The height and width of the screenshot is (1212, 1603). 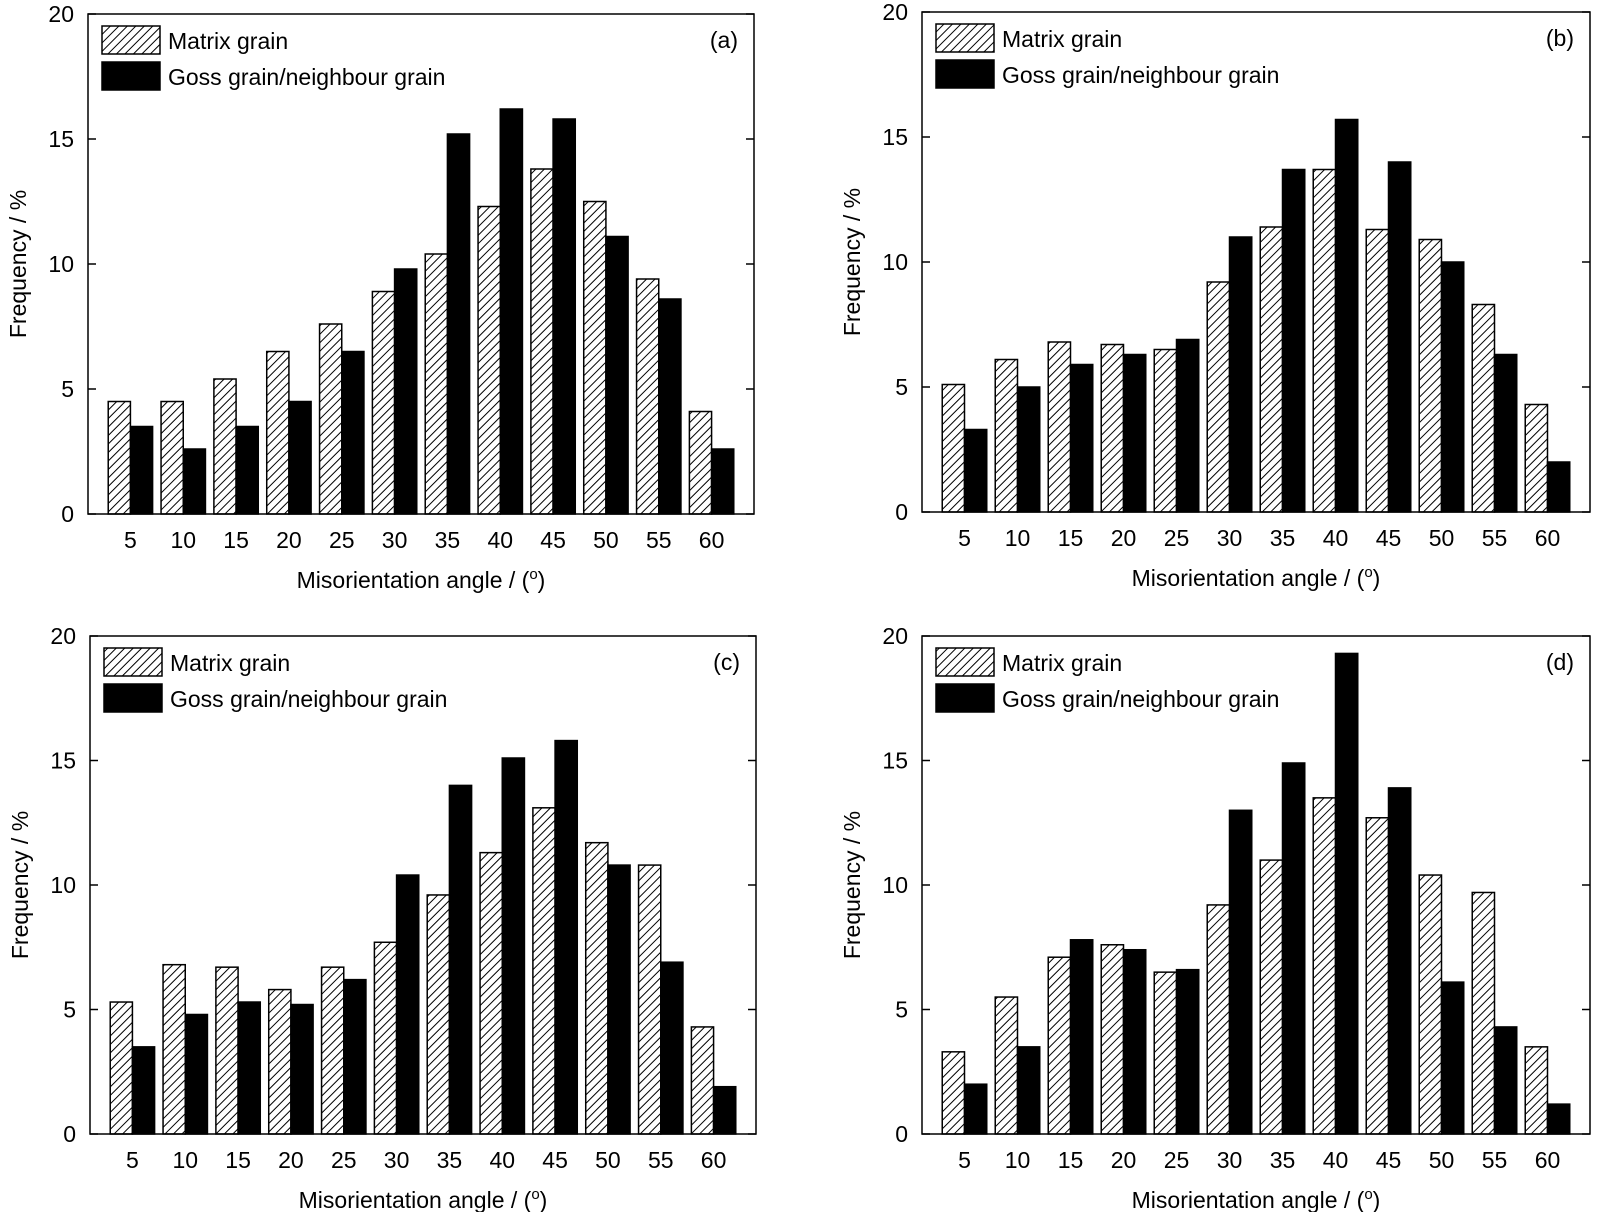 What do you see at coordinates (1560, 38) in the screenshot?
I see `panel-label: (b)` at bounding box center [1560, 38].